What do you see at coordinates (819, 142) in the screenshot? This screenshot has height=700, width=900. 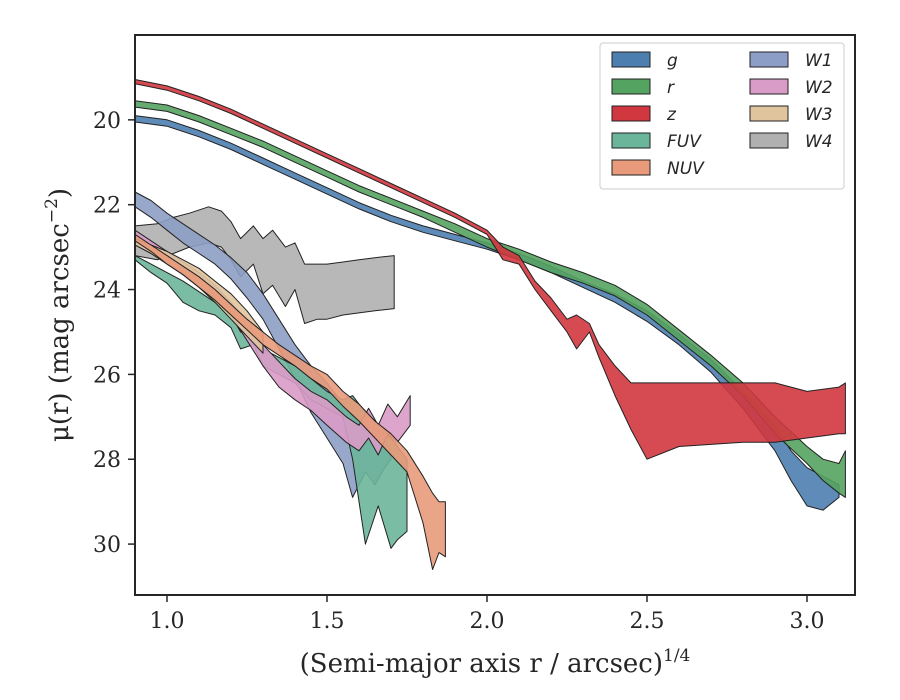 I see `legend-label-w4: W4` at bounding box center [819, 142].